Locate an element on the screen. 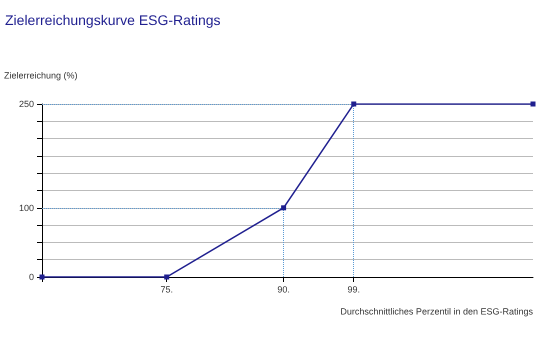 This screenshot has height=340, width=536. x-tick-label: 75. is located at coordinates (166, 289).